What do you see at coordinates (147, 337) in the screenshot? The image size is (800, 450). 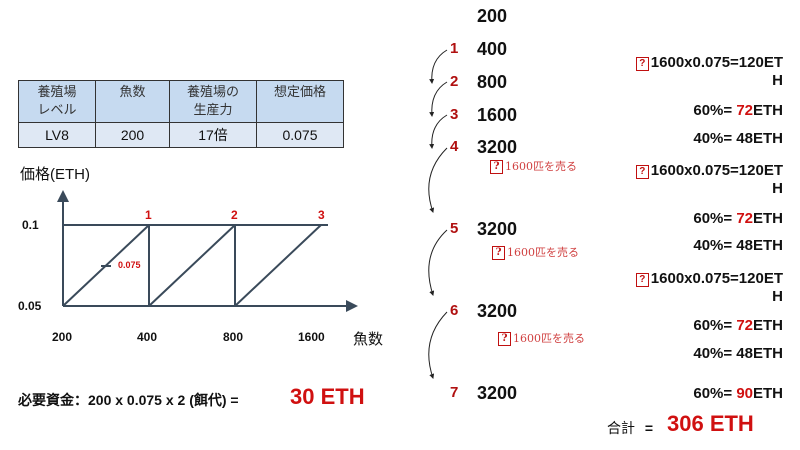 I see `xtick-400: 400` at bounding box center [147, 337].